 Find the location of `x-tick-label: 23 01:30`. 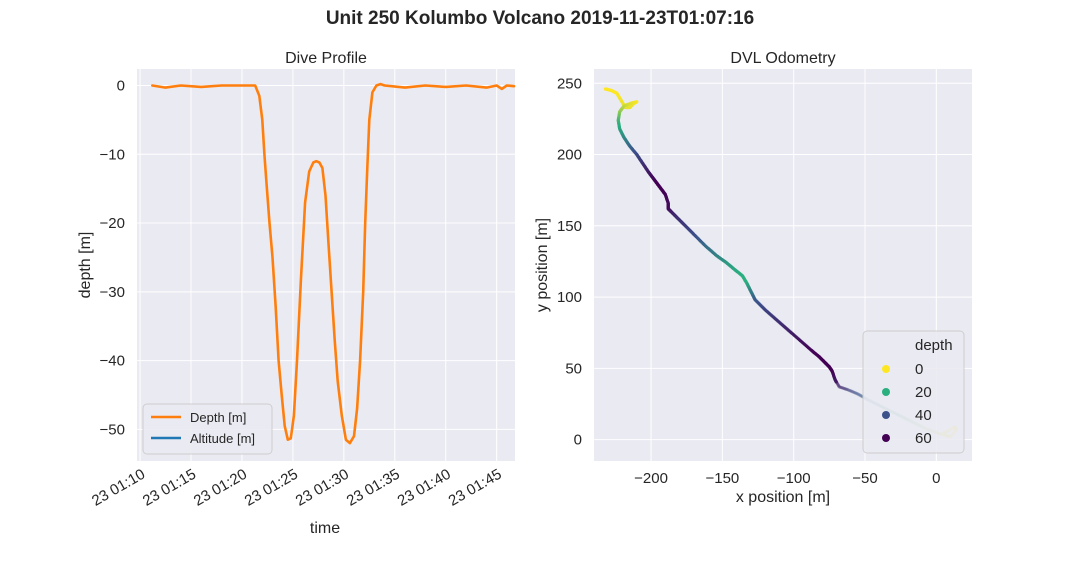

x-tick-label: 23 01:30 is located at coordinates (322, 488).